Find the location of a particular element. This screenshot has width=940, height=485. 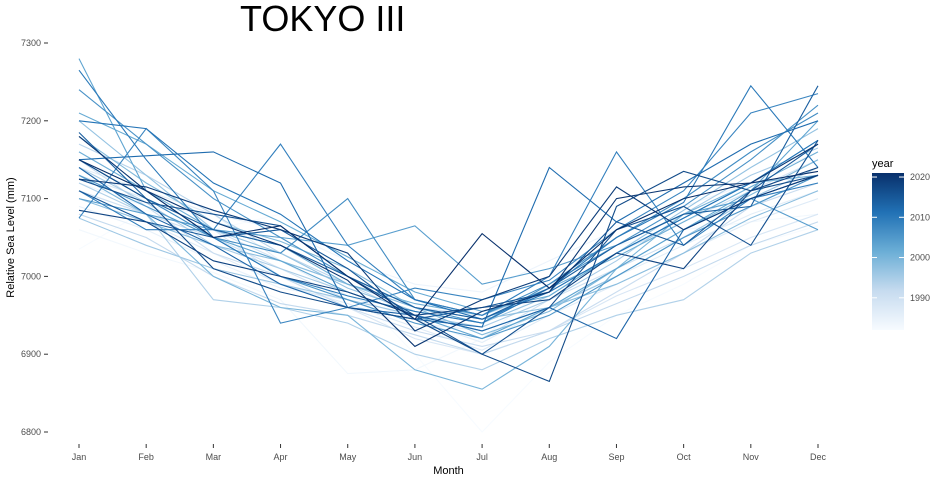

legend-title: year is located at coordinates (883, 164).